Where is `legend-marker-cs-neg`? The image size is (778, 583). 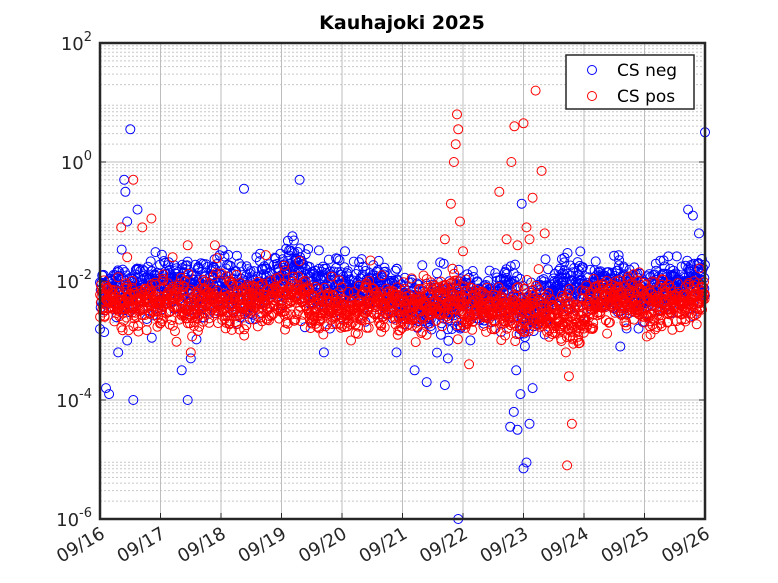 legend-marker-cs-neg is located at coordinates (592, 70).